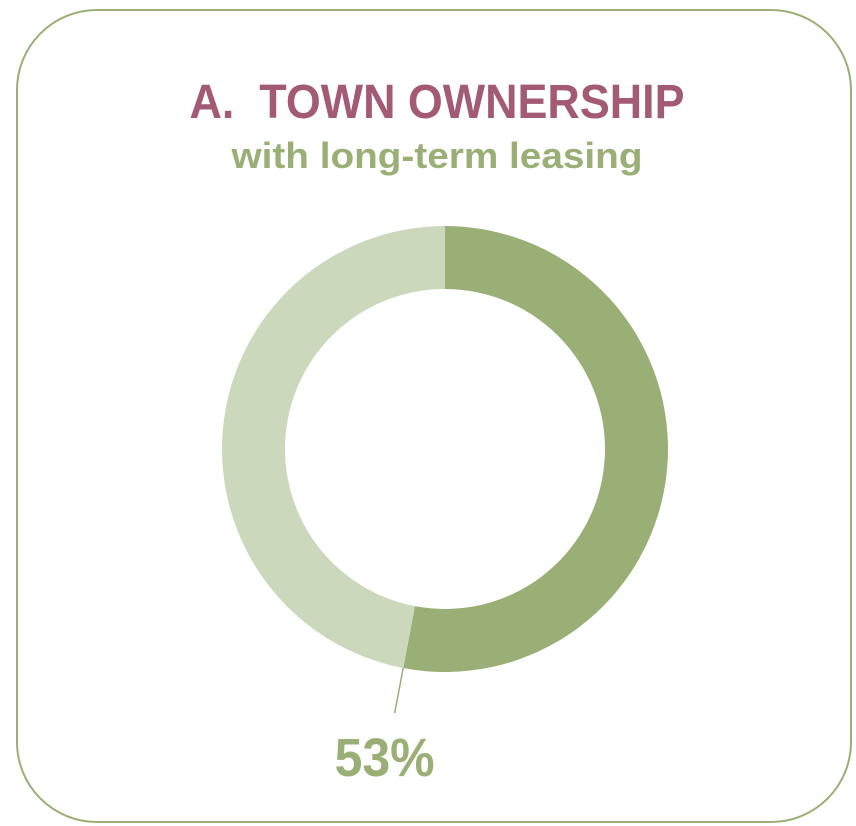  Describe the element at coordinates (385, 758) in the screenshot. I see `value-label: 53%` at that location.